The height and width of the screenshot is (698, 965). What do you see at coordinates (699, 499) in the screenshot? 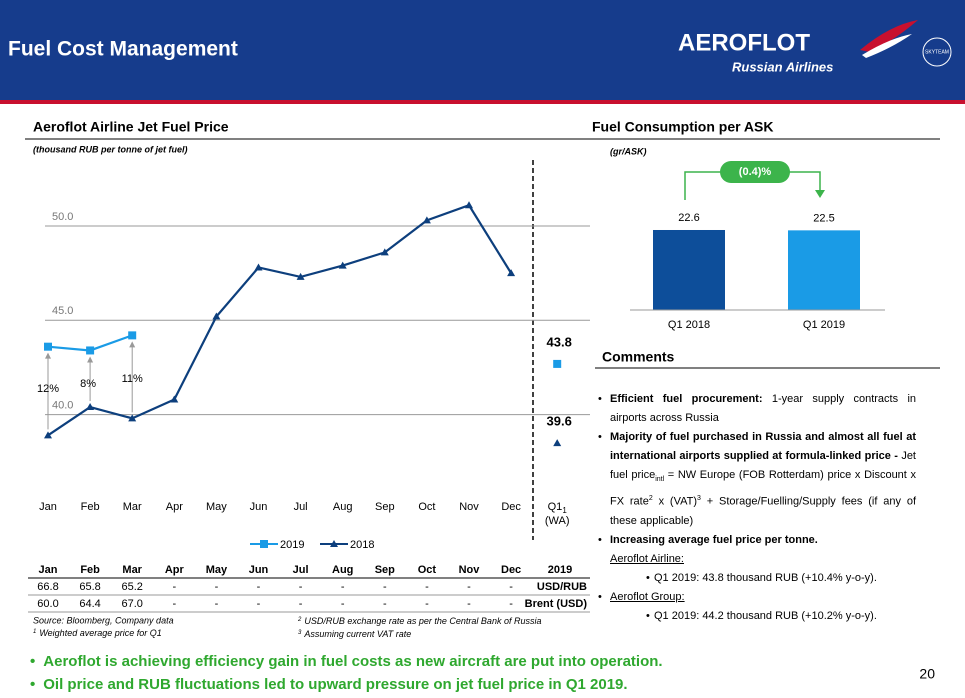
I see `comment-text: 3` at bounding box center [699, 499].